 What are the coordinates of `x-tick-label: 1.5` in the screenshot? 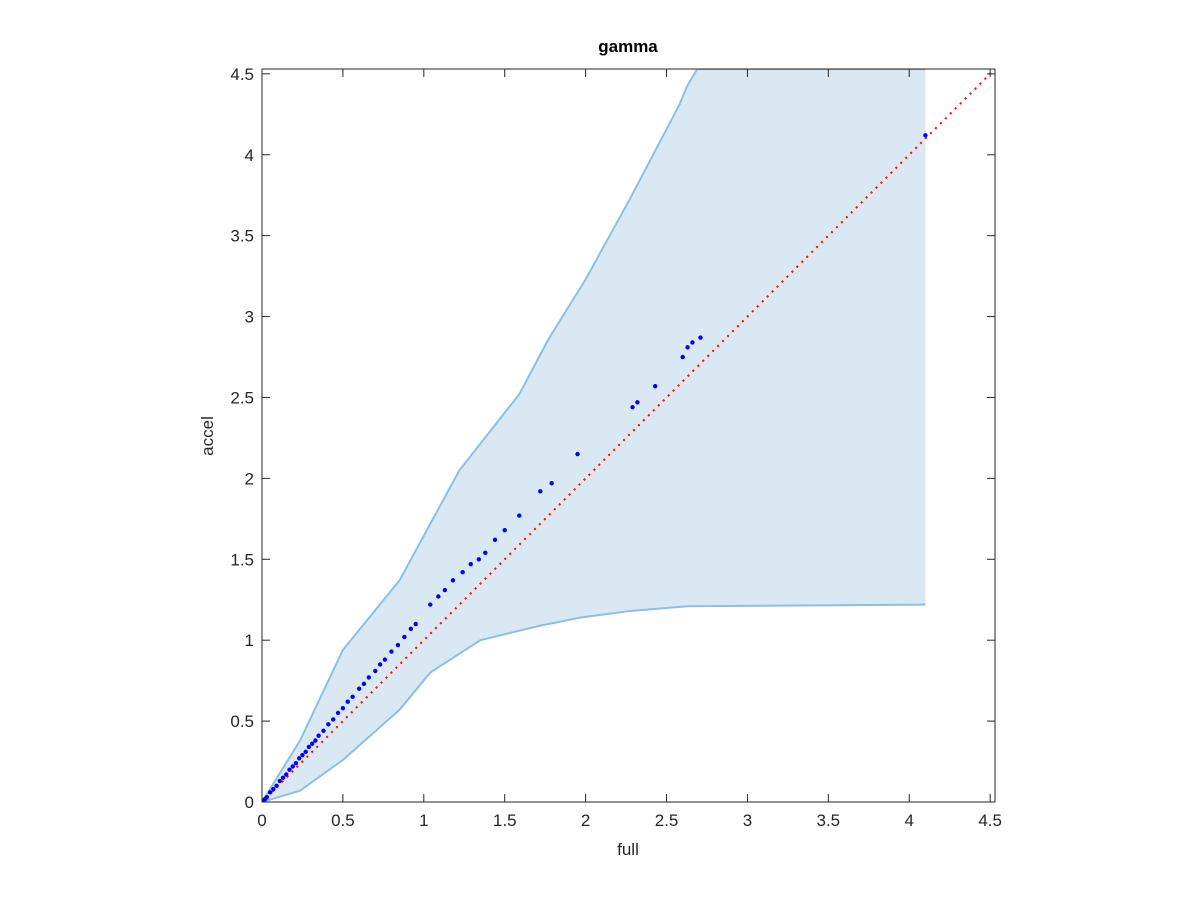 It's located at (505, 820).